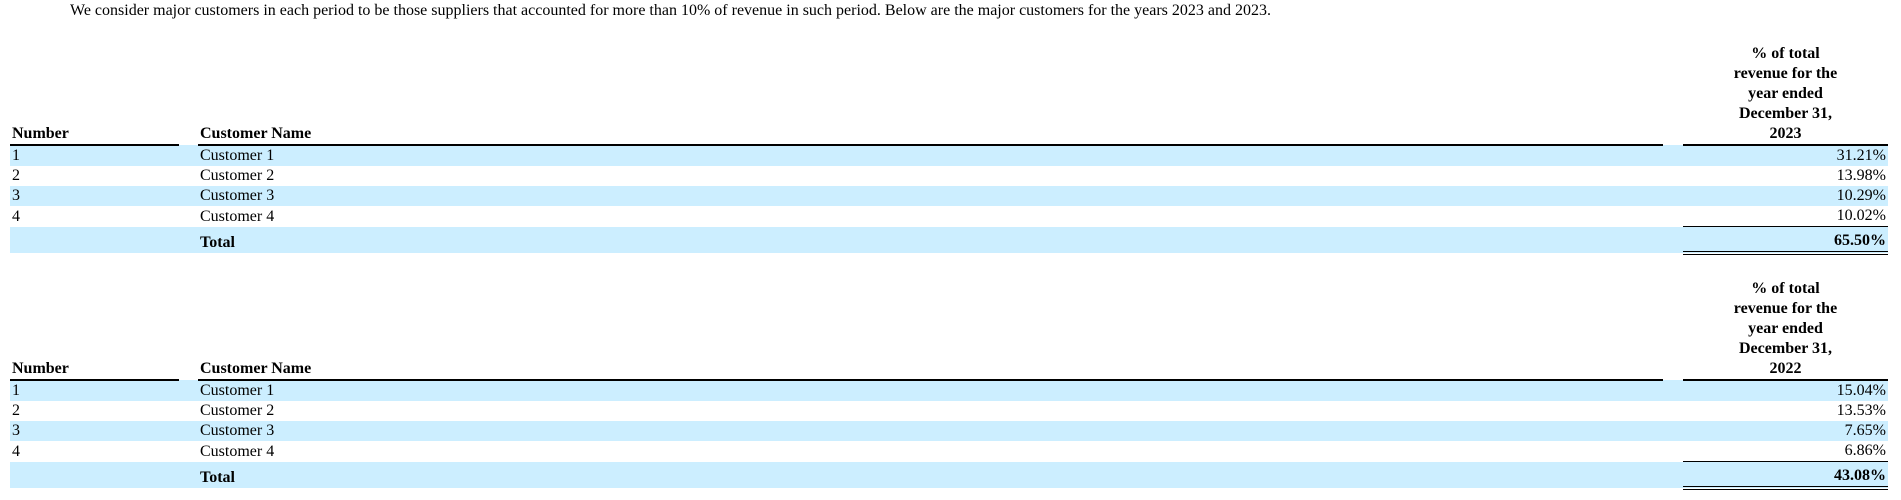 This screenshot has height=500, width=1901. Describe the element at coordinates (1785, 196) in the screenshot. I see `cell-percent: 10.29%` at that location.